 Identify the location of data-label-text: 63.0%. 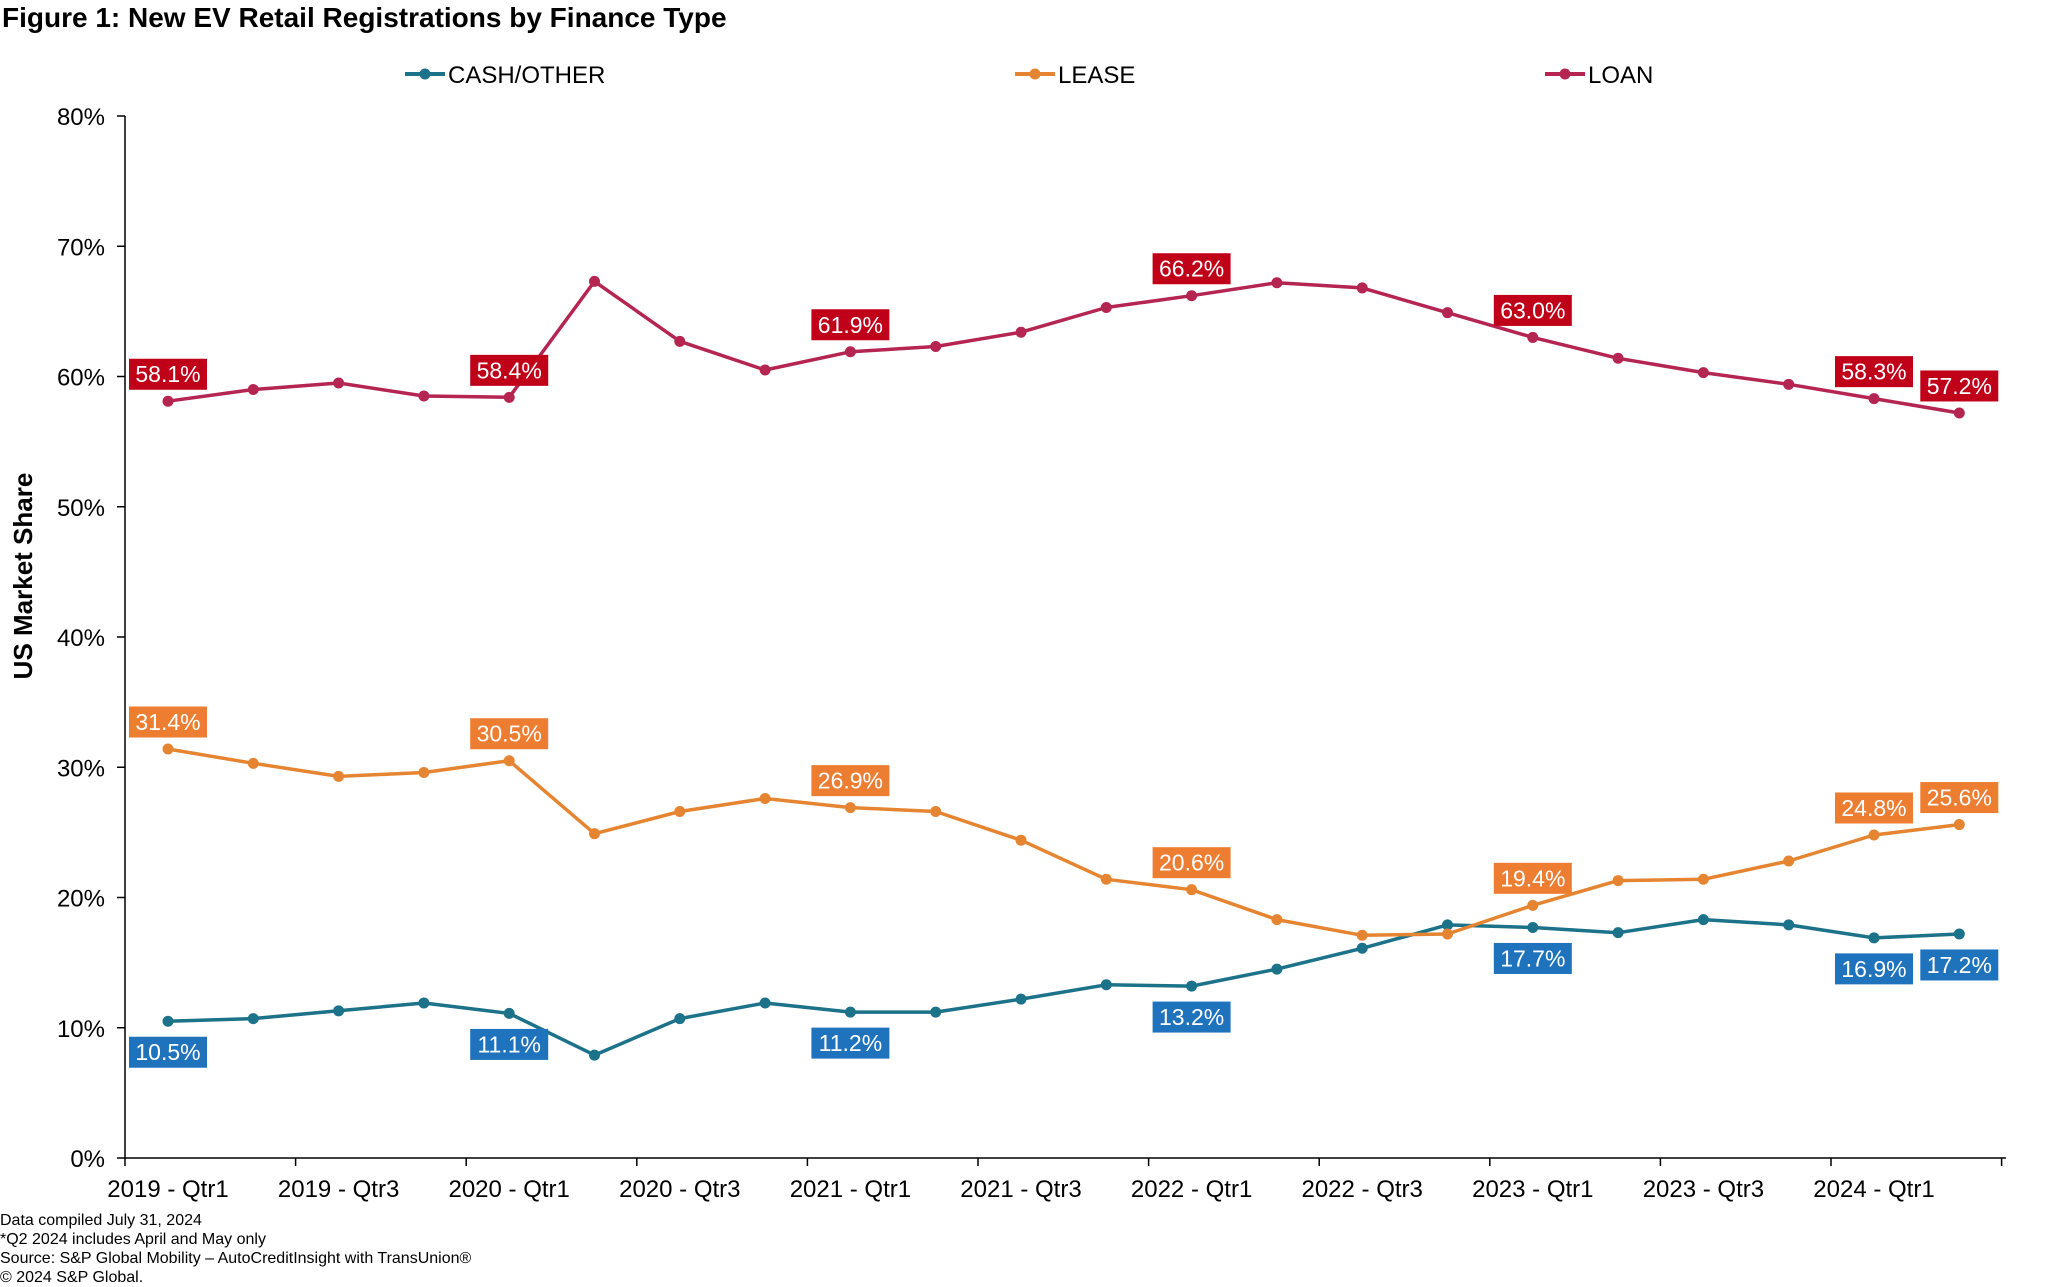
(1532, 310).